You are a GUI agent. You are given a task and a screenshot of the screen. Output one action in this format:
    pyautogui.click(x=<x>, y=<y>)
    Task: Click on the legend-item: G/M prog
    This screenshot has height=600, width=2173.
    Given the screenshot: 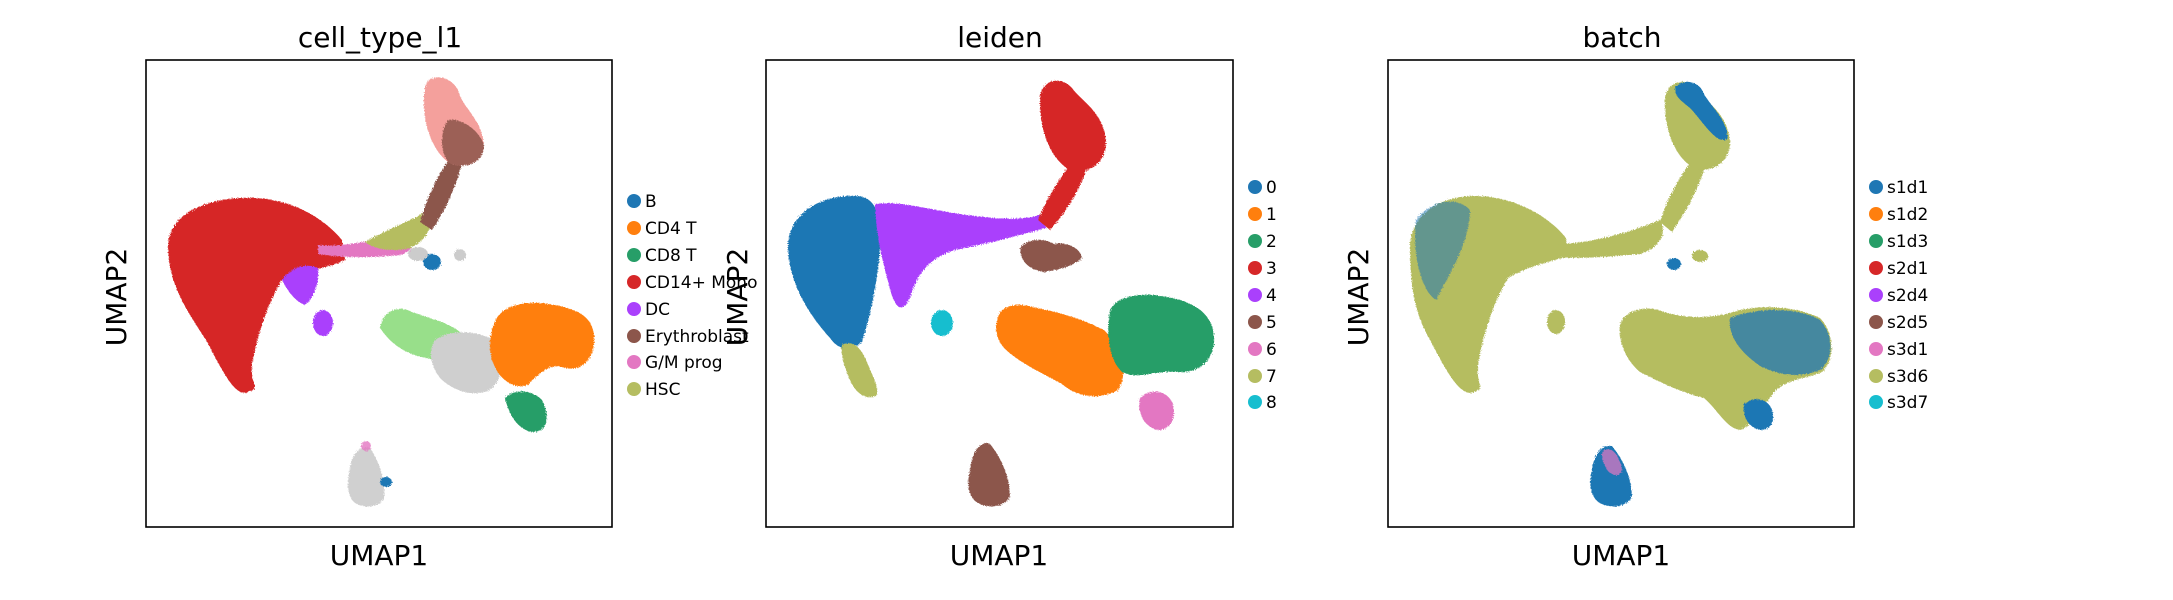 What is the action you would take?
    pyautogui.click(x=675, y=363)
    